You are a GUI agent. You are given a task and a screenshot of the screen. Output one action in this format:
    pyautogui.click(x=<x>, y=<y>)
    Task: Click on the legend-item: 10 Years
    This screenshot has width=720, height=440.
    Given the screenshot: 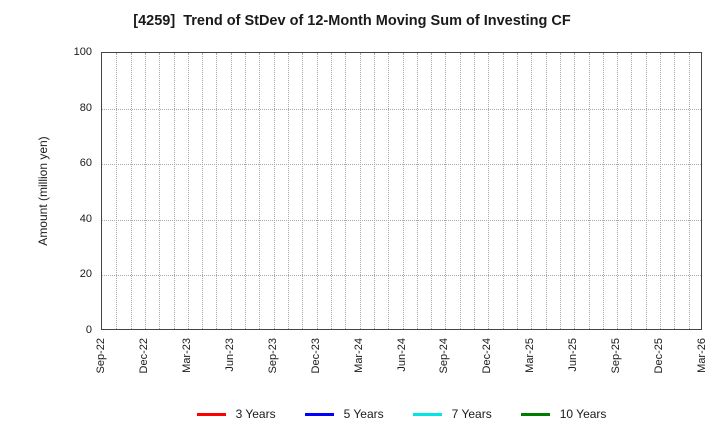 What is the action you would take?
    pyautogui.click(x=563, y=414)
    